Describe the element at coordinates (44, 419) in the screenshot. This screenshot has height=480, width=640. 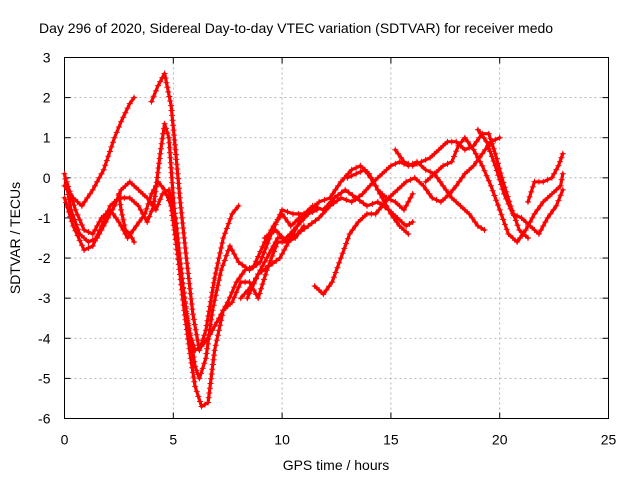
I see `y-tick-label: -6` at that location.